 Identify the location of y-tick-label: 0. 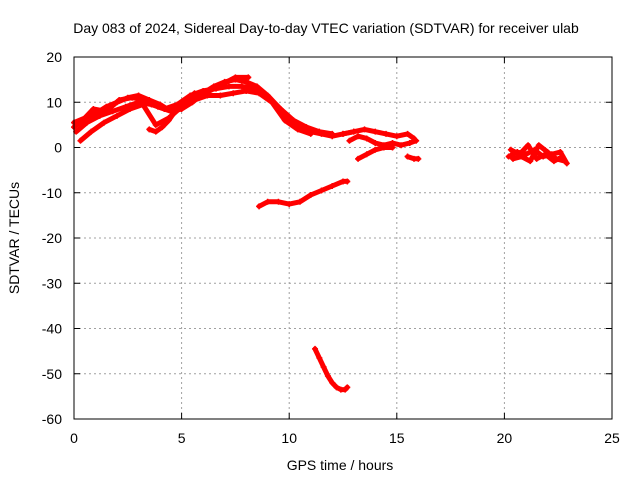
(58, 148).